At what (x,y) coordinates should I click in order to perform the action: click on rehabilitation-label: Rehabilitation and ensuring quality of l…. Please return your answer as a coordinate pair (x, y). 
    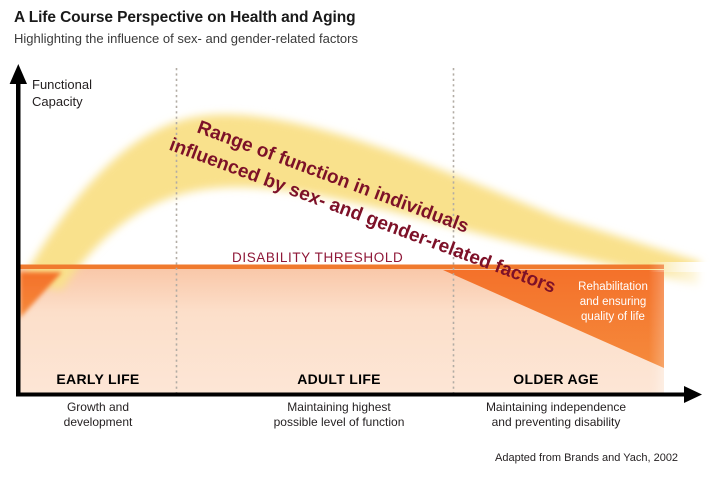
    Looking at the image, I should click on (613, 302).